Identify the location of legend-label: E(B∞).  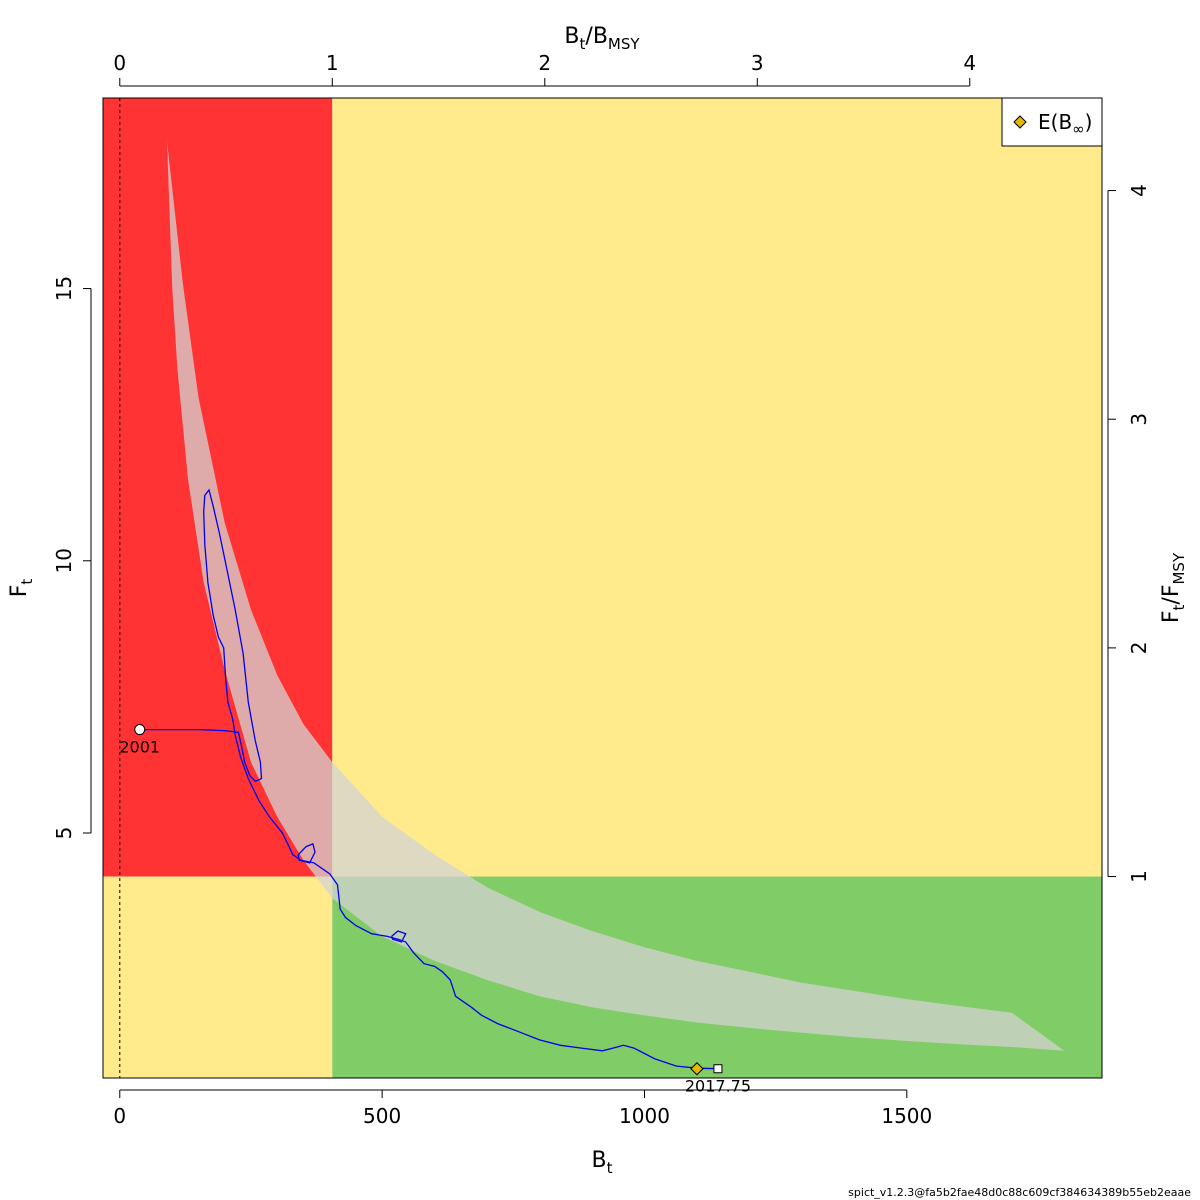
(1065, 124).